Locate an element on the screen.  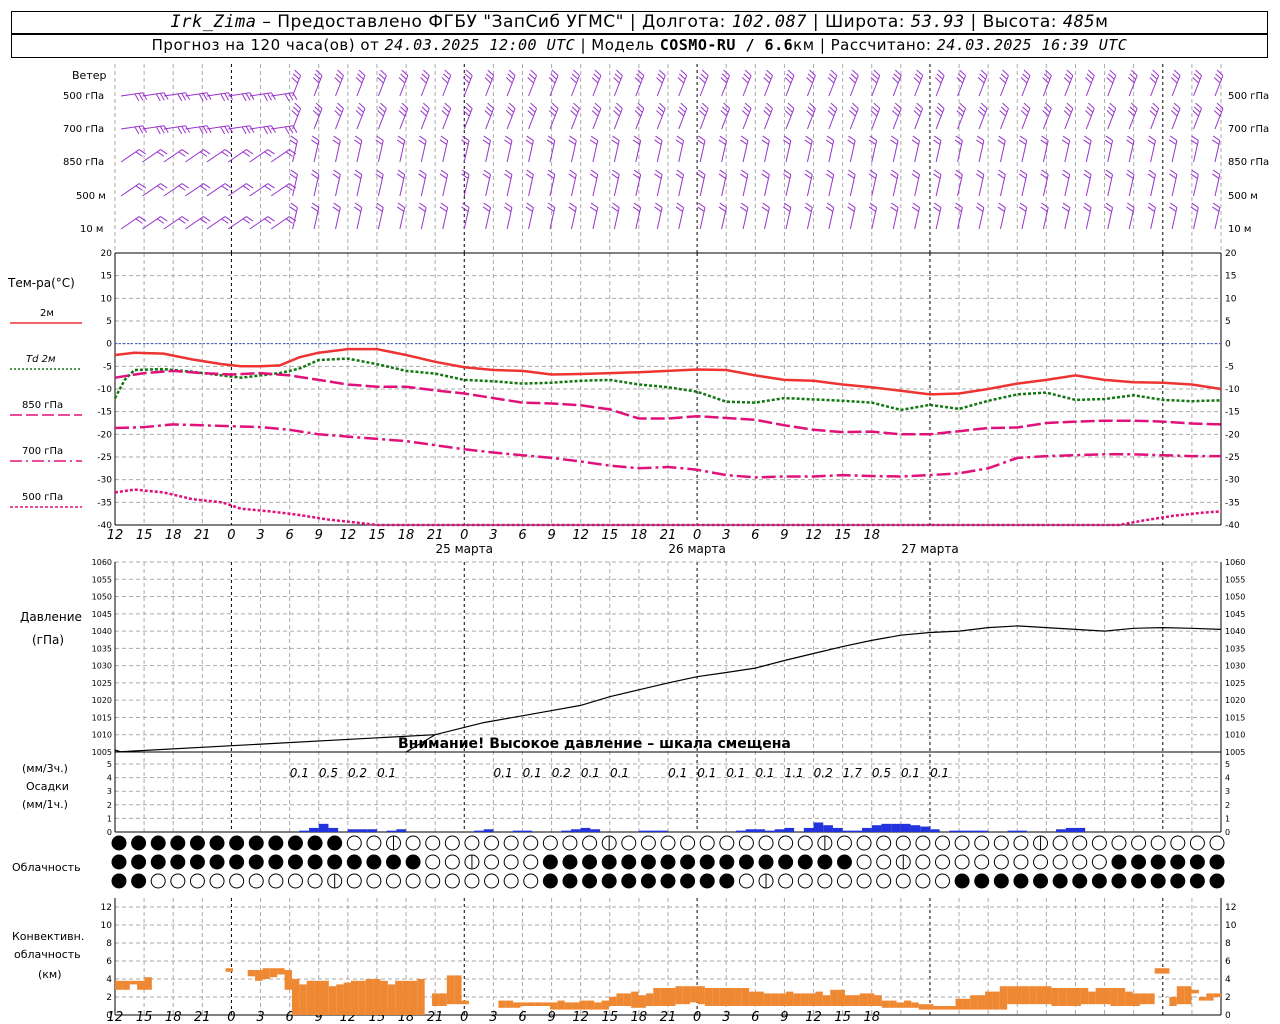
conv-tick-label-right: 4 is located at coordinates (1228, 980).